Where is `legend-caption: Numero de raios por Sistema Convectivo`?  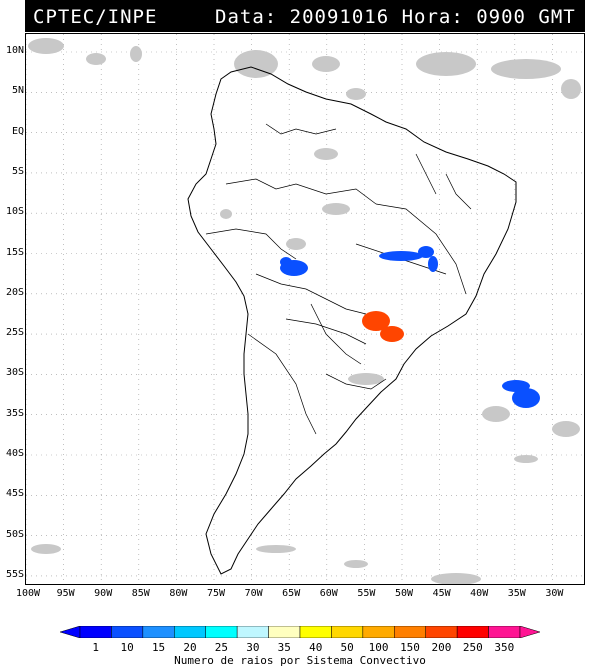 legend-caption: Numero de raios por Sistema Convectivo is located at coordinates (300, 660).